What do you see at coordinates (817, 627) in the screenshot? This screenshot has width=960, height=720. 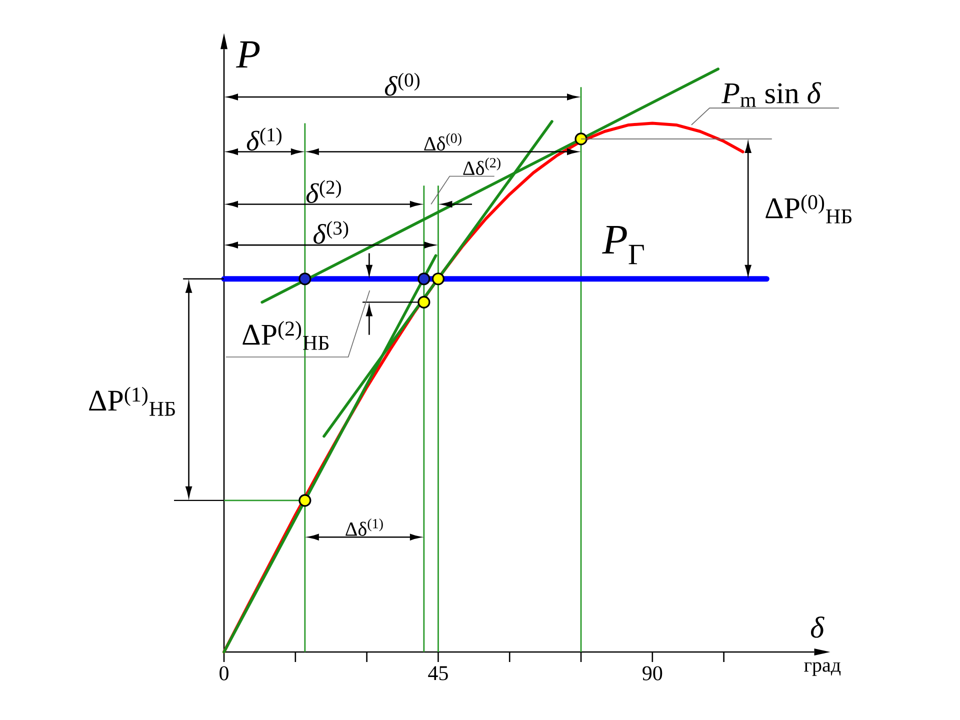 I see `x-axis-title: δ` at bounding box center [817, 627].